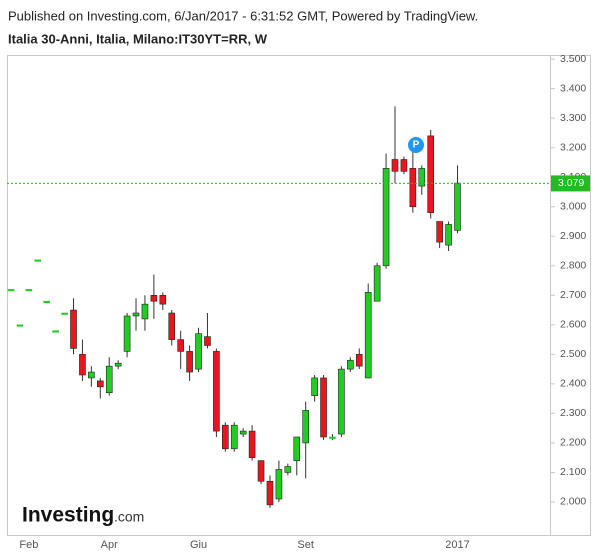 This screenshot has width=598, height=556. Describe the element at coordinates (198, 545) in the screenshot. I see `x-tick-label: Giu` at that location.